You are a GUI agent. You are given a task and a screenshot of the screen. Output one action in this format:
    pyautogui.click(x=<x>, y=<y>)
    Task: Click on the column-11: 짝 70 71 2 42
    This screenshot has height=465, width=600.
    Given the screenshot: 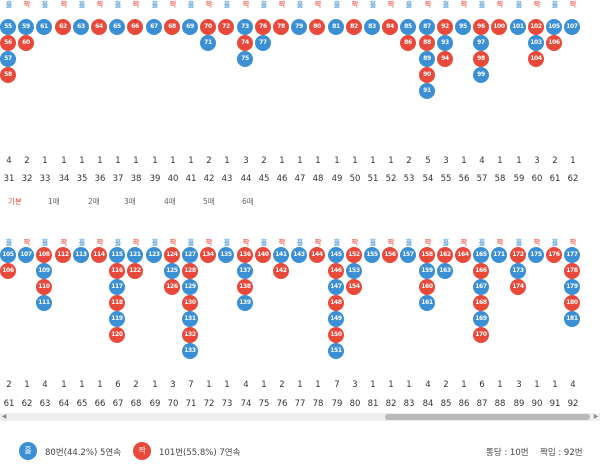 What is the action you would take?
    pyautogui.click(x=209, y=112)
    